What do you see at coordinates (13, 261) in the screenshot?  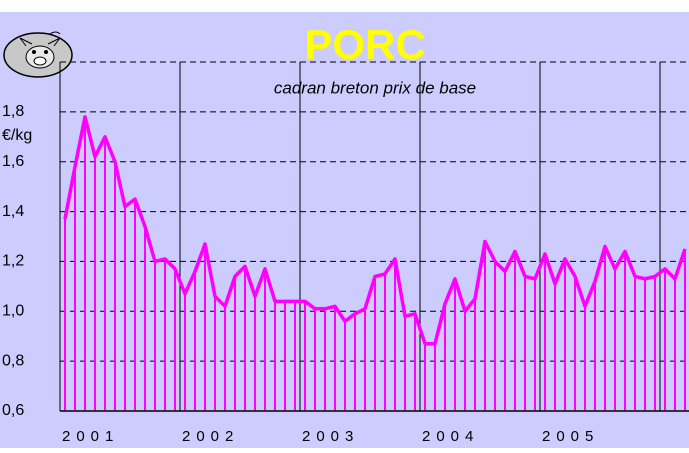 I see `y-tick-label: 1,2` at bounding box center [13, 261].